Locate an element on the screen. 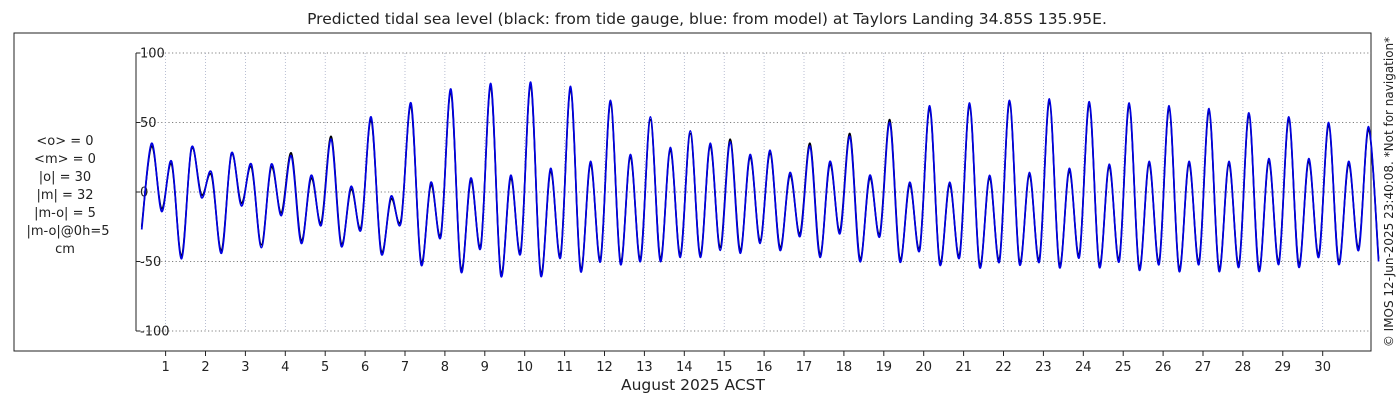 This screenshot has width=1400, height=400. x-tick-label: 28 is located at coordinates (1243, 367).